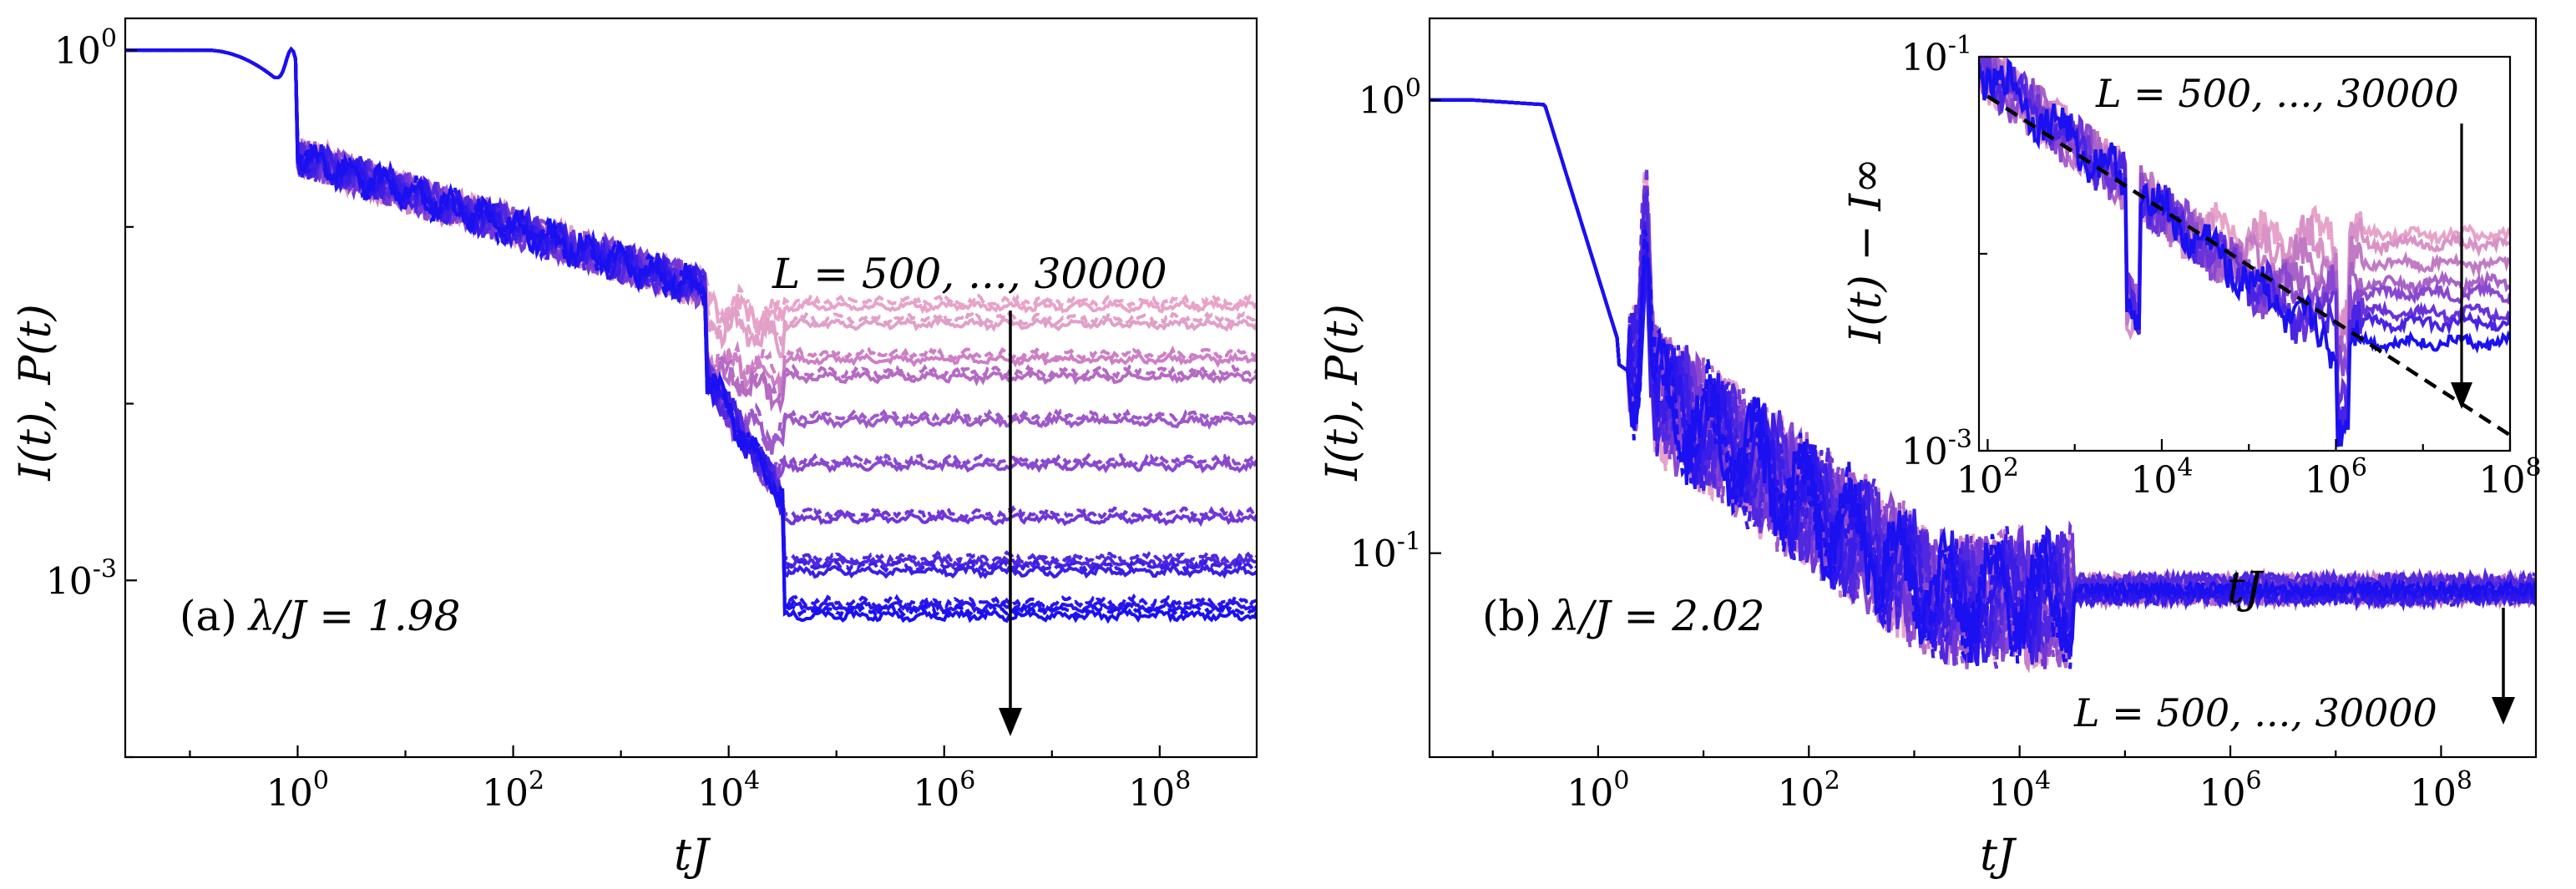 The width and height of the screenshot is (2576, 889). What do you see at coordinates (354, 616) in the screenshot?
I see `panel-a-label-eq: λ/J = 1.98` at bounding box center [354, 616].